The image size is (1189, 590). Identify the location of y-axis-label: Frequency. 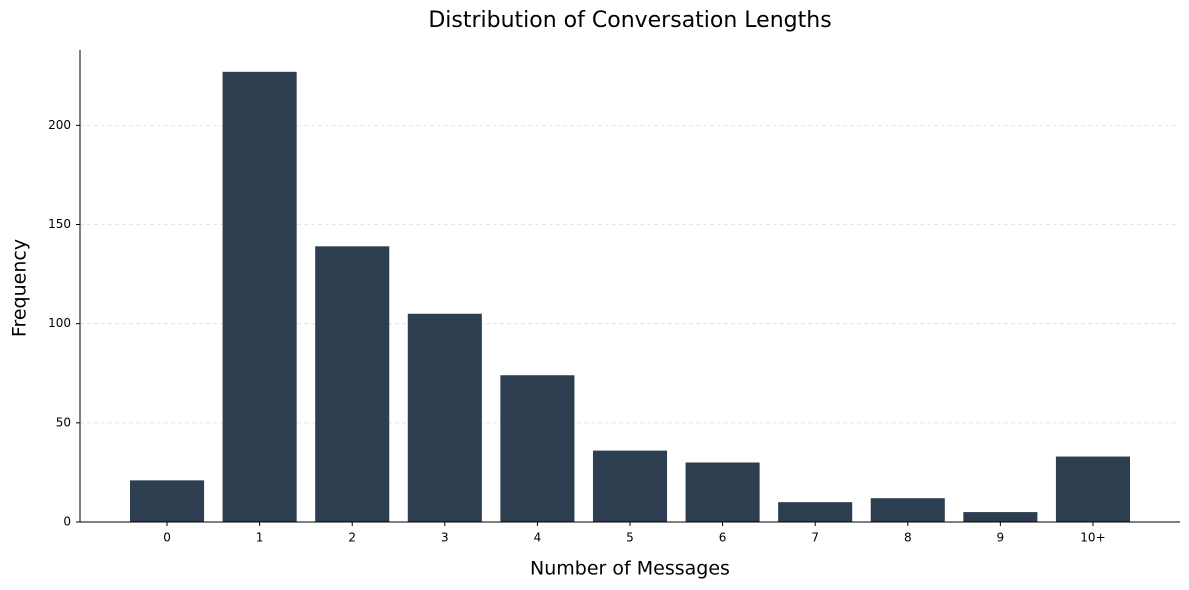
(20, 288).